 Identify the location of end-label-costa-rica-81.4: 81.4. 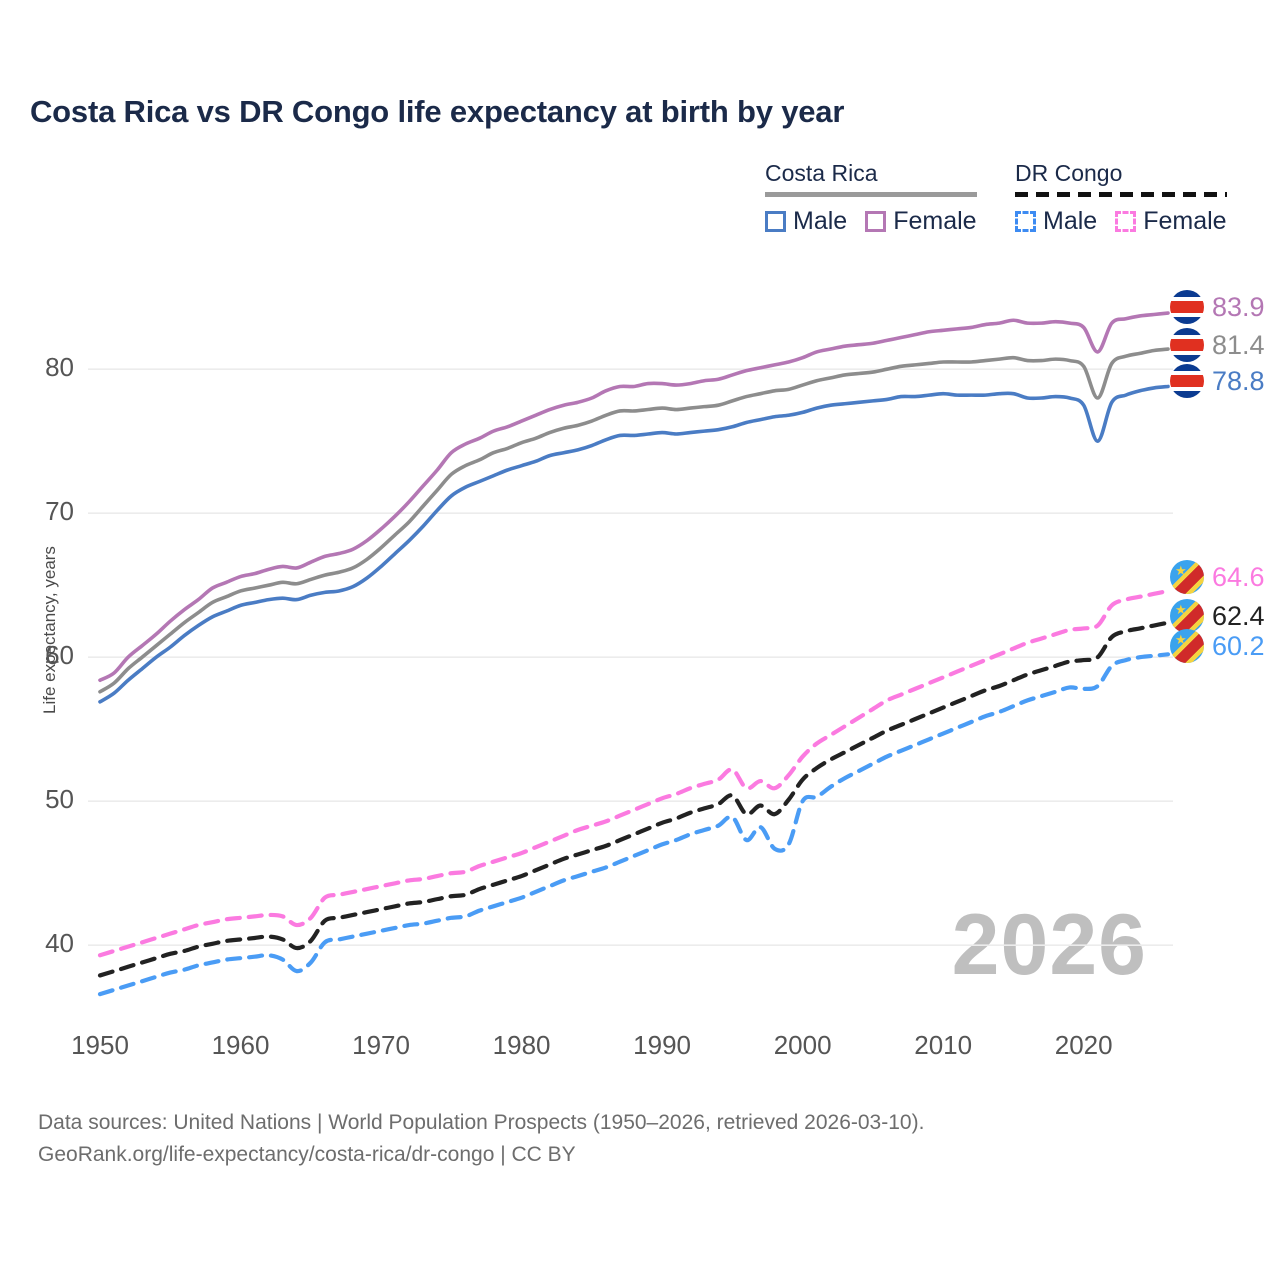
(1217, 345).